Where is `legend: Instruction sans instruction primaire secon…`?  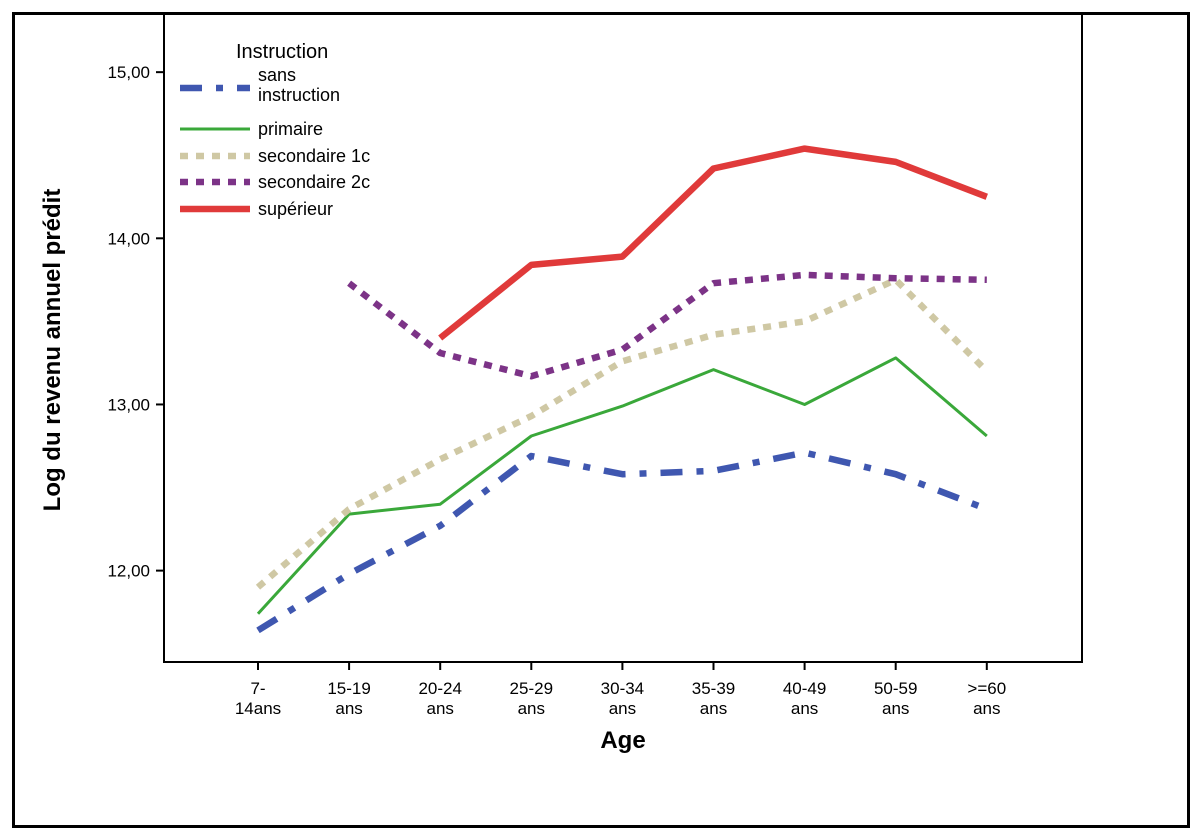 legend: Instruction sans instruction primaire secon… is located at coordinates (275, 130).